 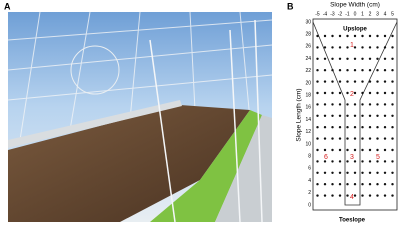 What do you see at coordinates (308, 35) in the screenshot?
I see `y-tick-label: 28` at bounding box center [308, 35].